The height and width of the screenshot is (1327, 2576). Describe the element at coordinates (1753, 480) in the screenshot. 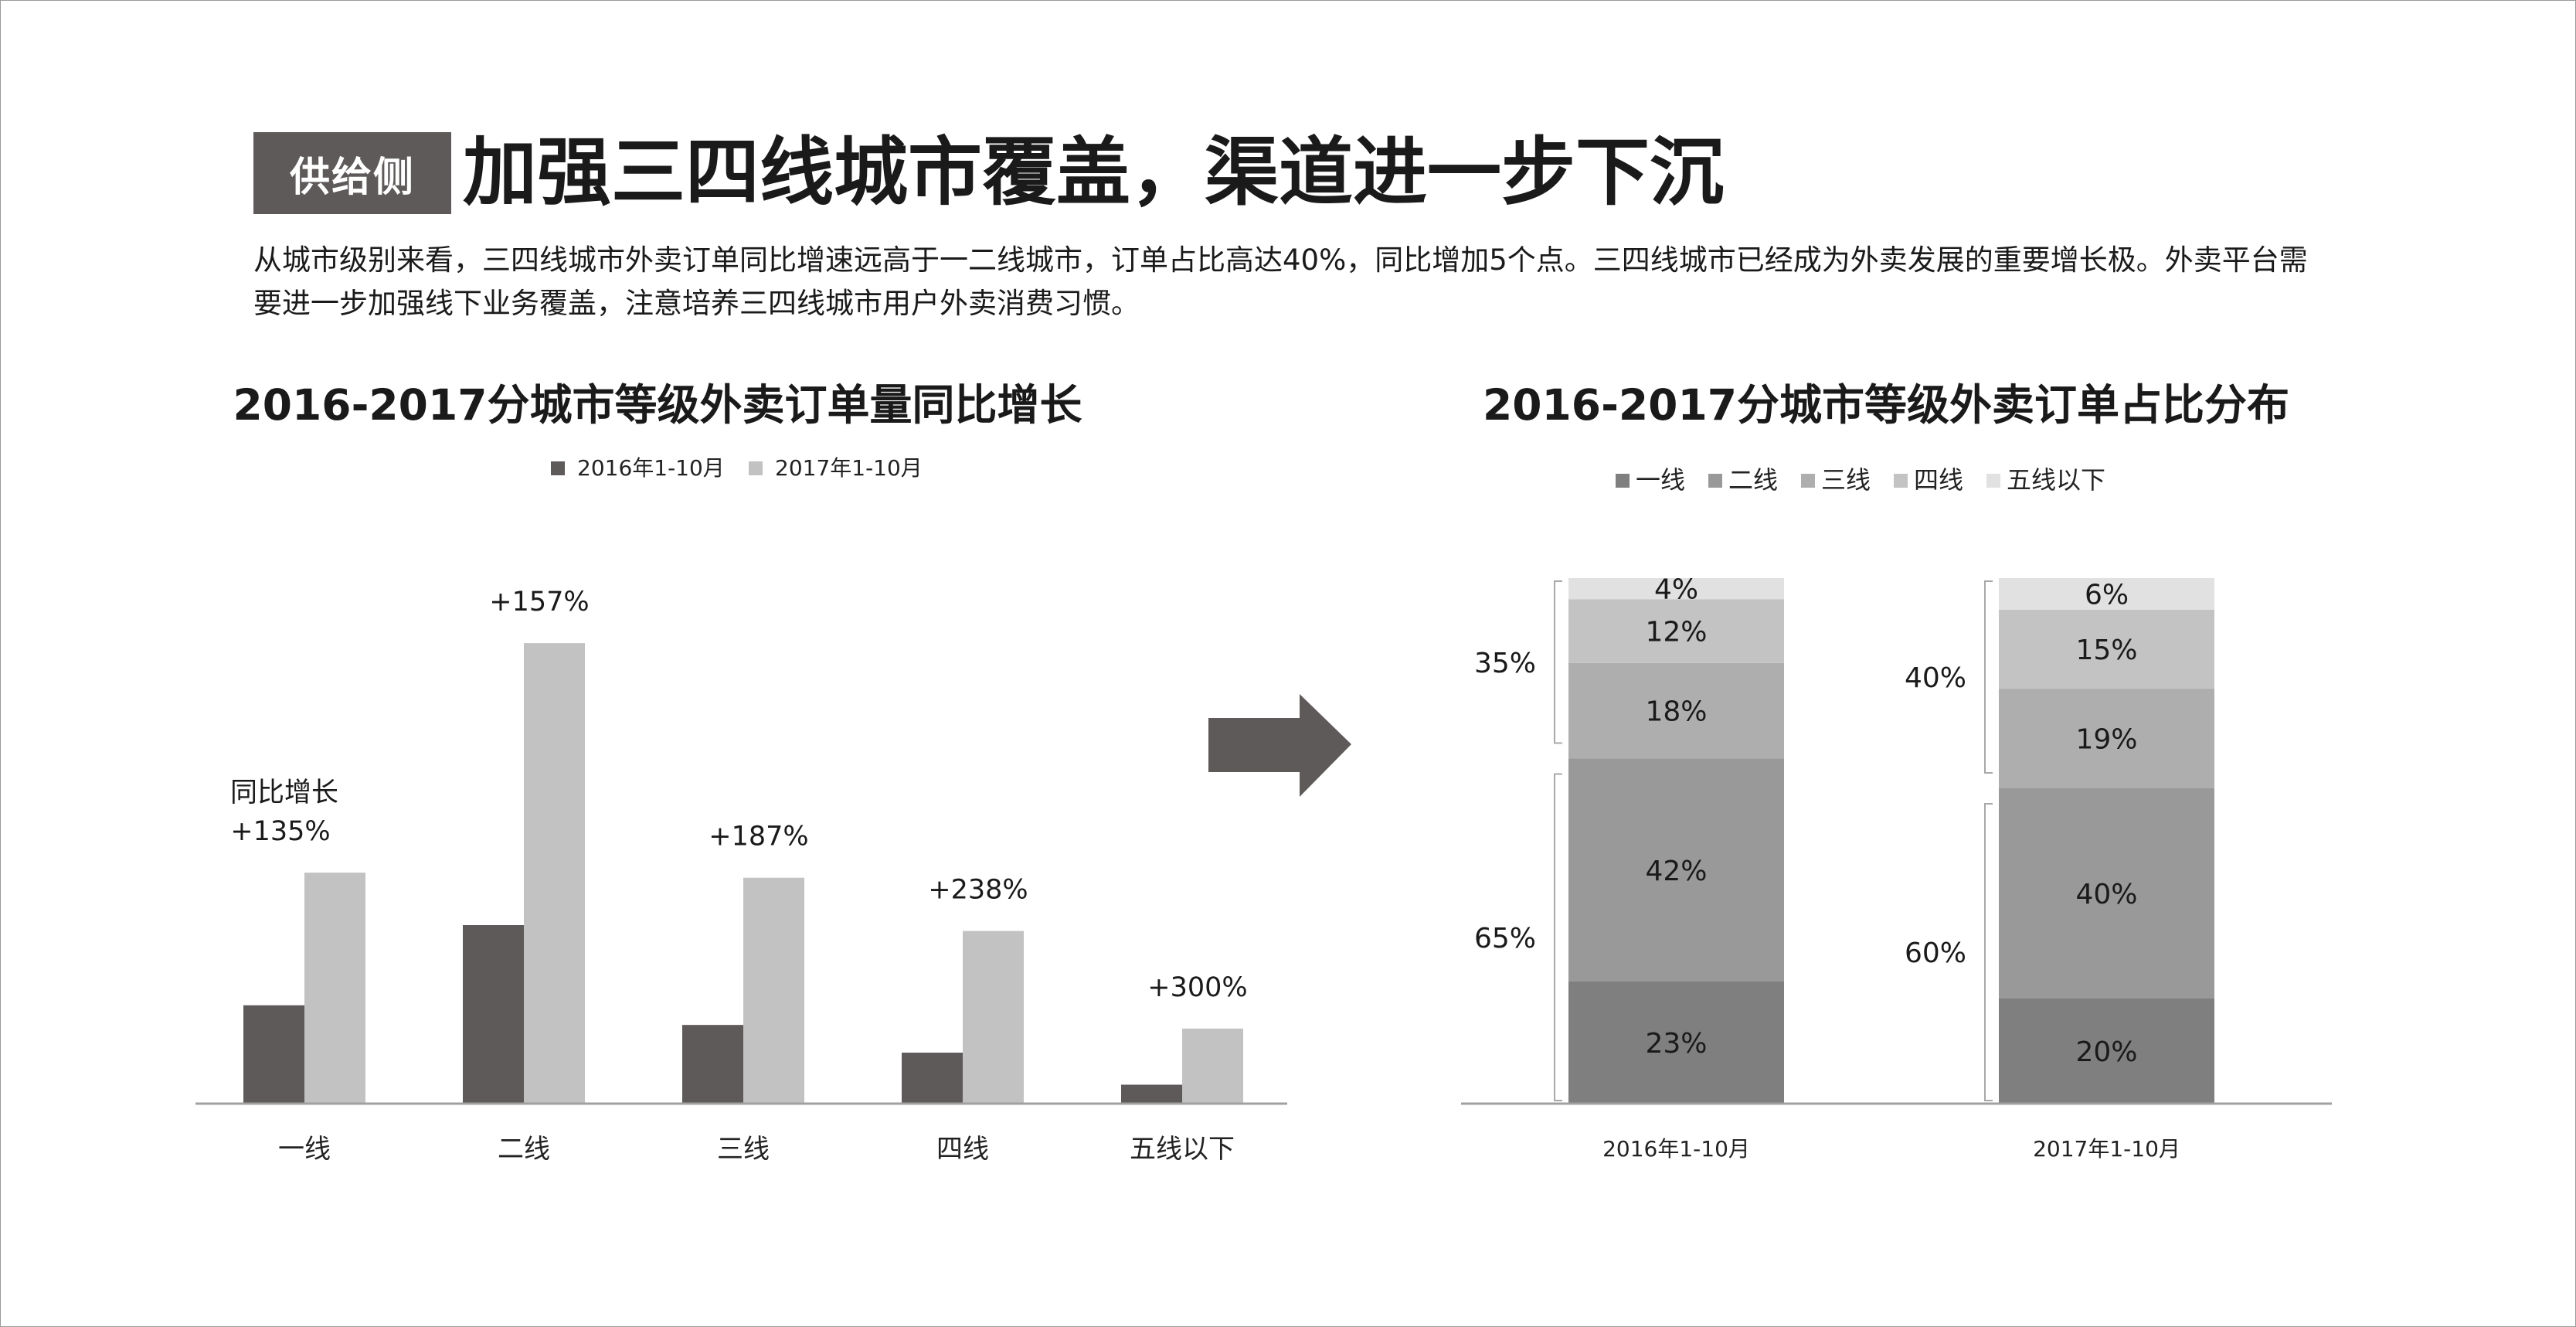

I see `legend-label-tier-2: 二线` at that location.